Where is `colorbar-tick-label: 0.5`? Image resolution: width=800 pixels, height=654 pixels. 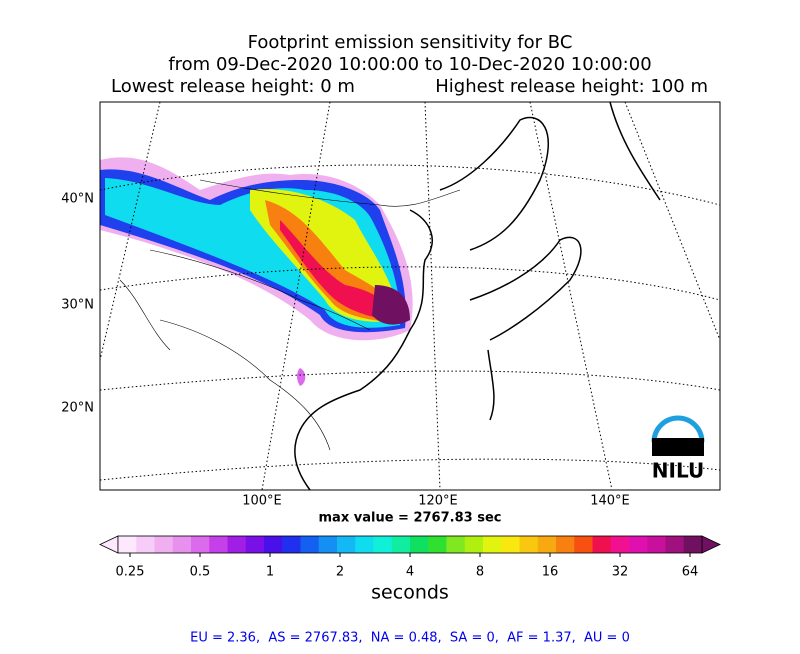
colorbar-tick-label: 0.5 is located at coordinates (200, 572).